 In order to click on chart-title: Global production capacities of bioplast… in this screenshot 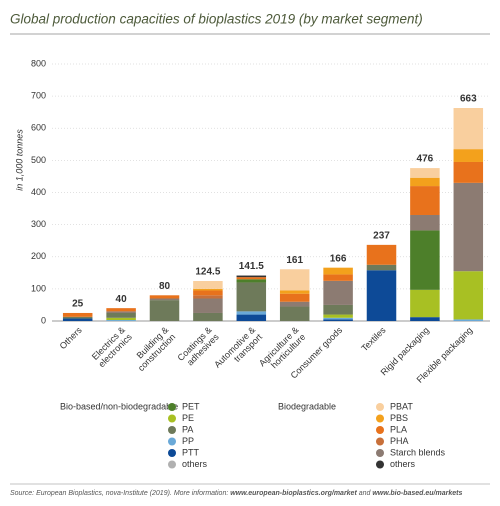, I will do `click(216, 19)`.